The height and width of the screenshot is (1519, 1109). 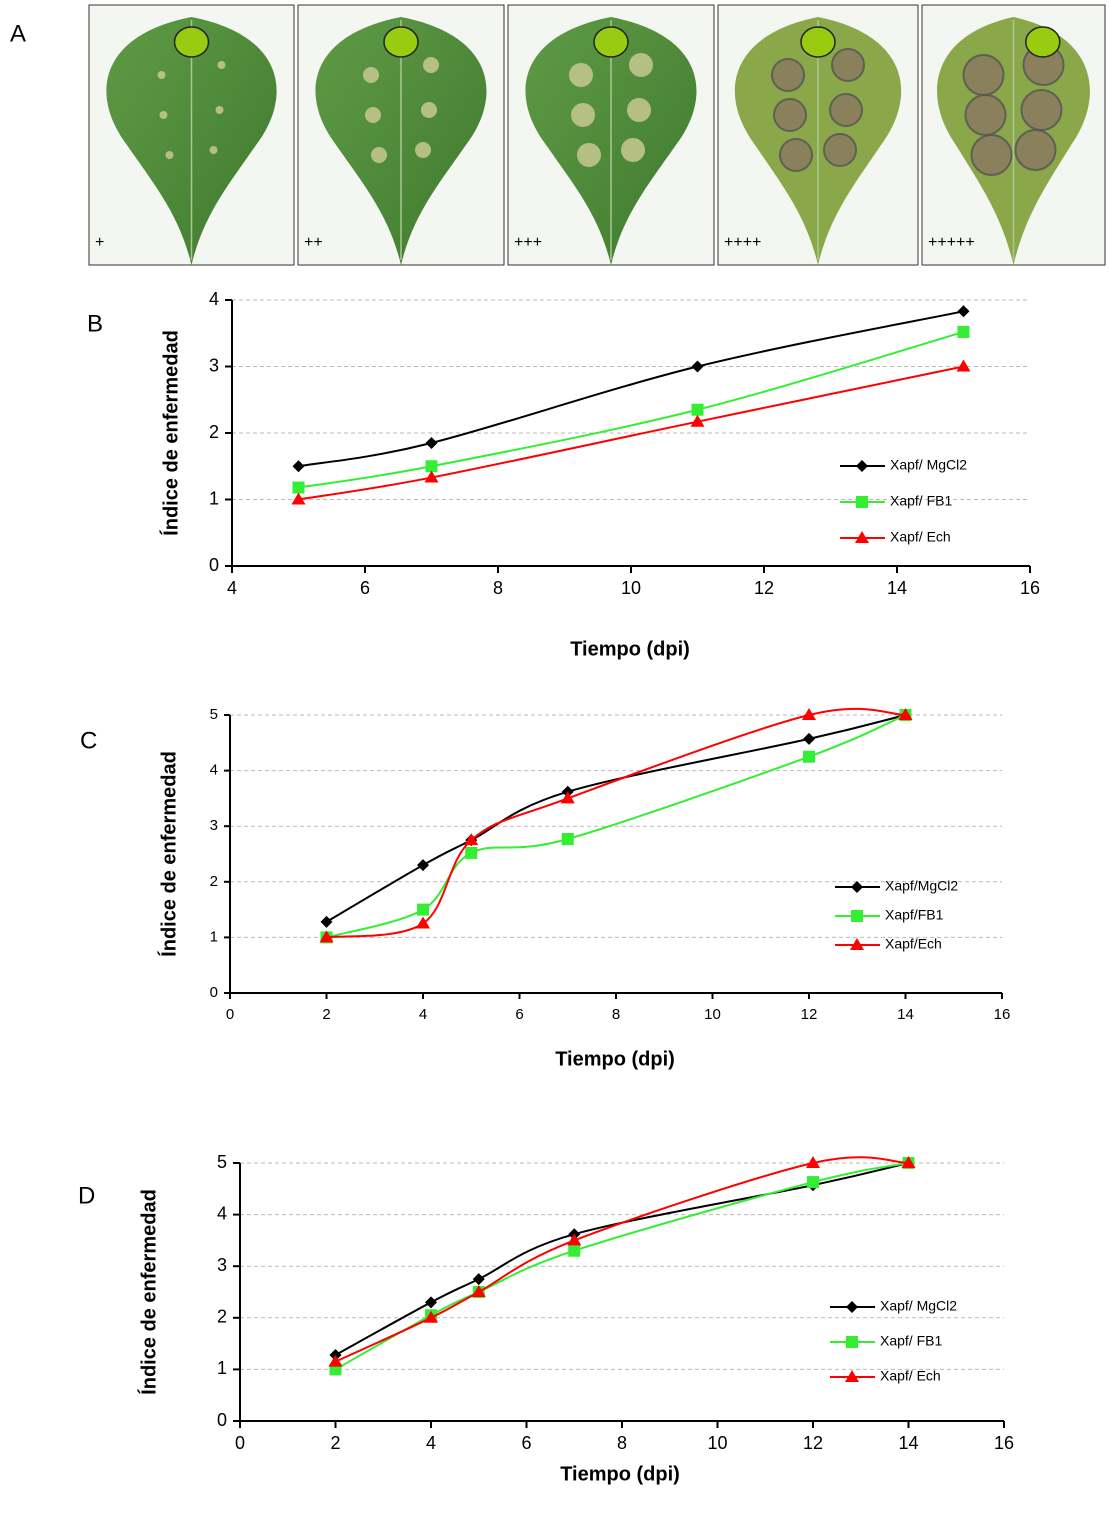 I want to click on y-axis-title: Índice de enfermedad, so click(x=148, y=1292).